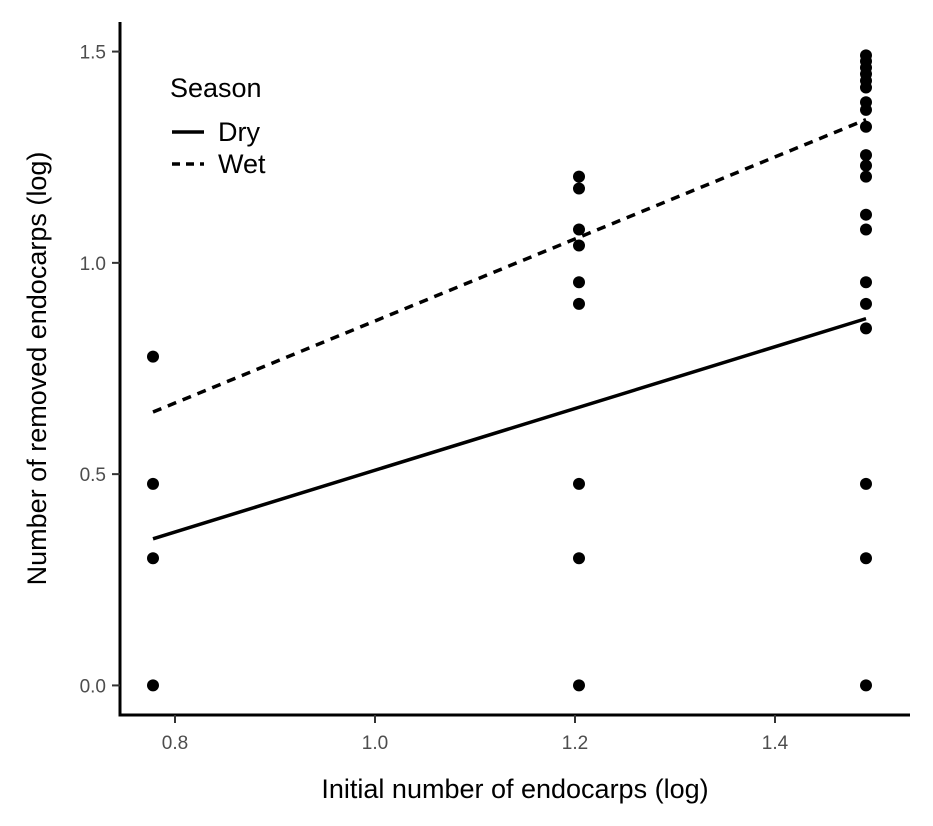  I want to click on legend-label-wet: Wet, so click(242, 164).